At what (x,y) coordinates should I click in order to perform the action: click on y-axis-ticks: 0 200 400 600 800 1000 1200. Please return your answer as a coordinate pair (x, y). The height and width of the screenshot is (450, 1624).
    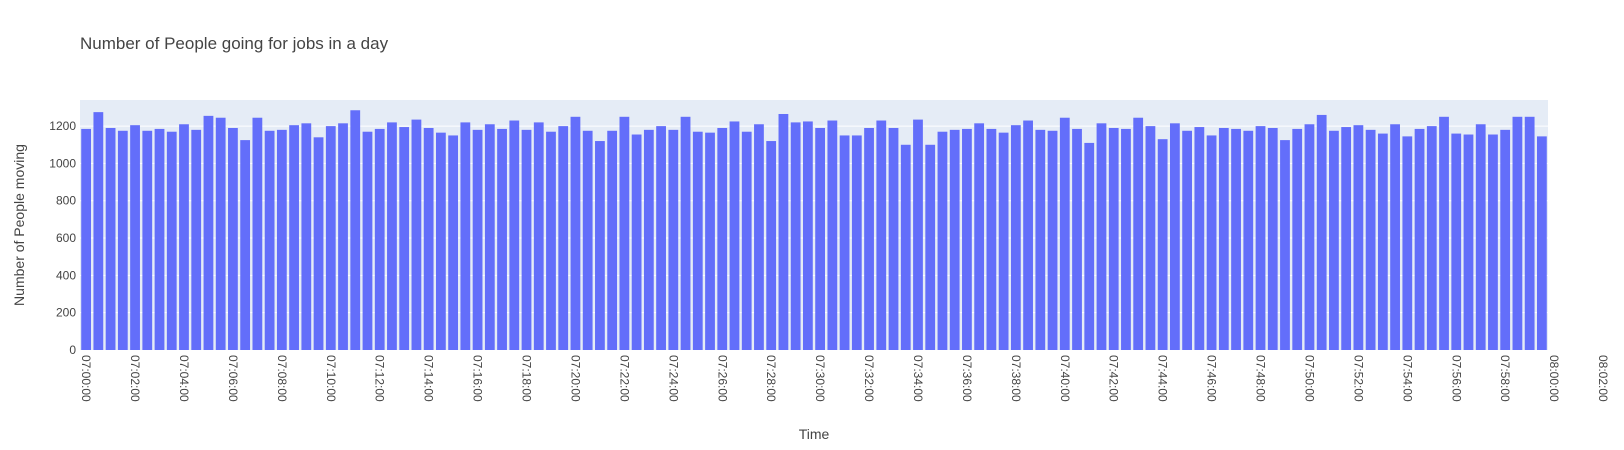
    Looking at the image, I should click on (62, 238).